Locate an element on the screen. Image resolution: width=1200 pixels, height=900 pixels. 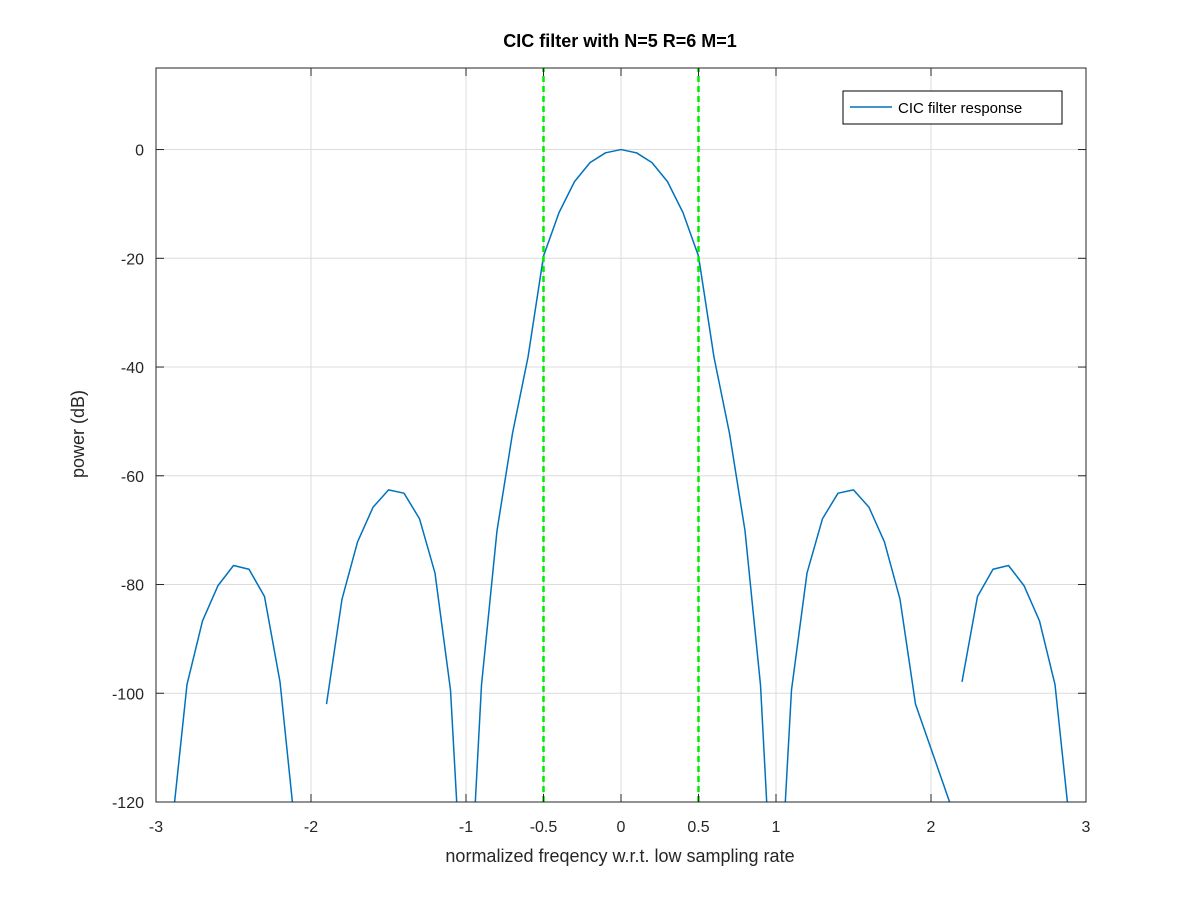
x-tick-label: -2 is located at coordinates (311, 827).